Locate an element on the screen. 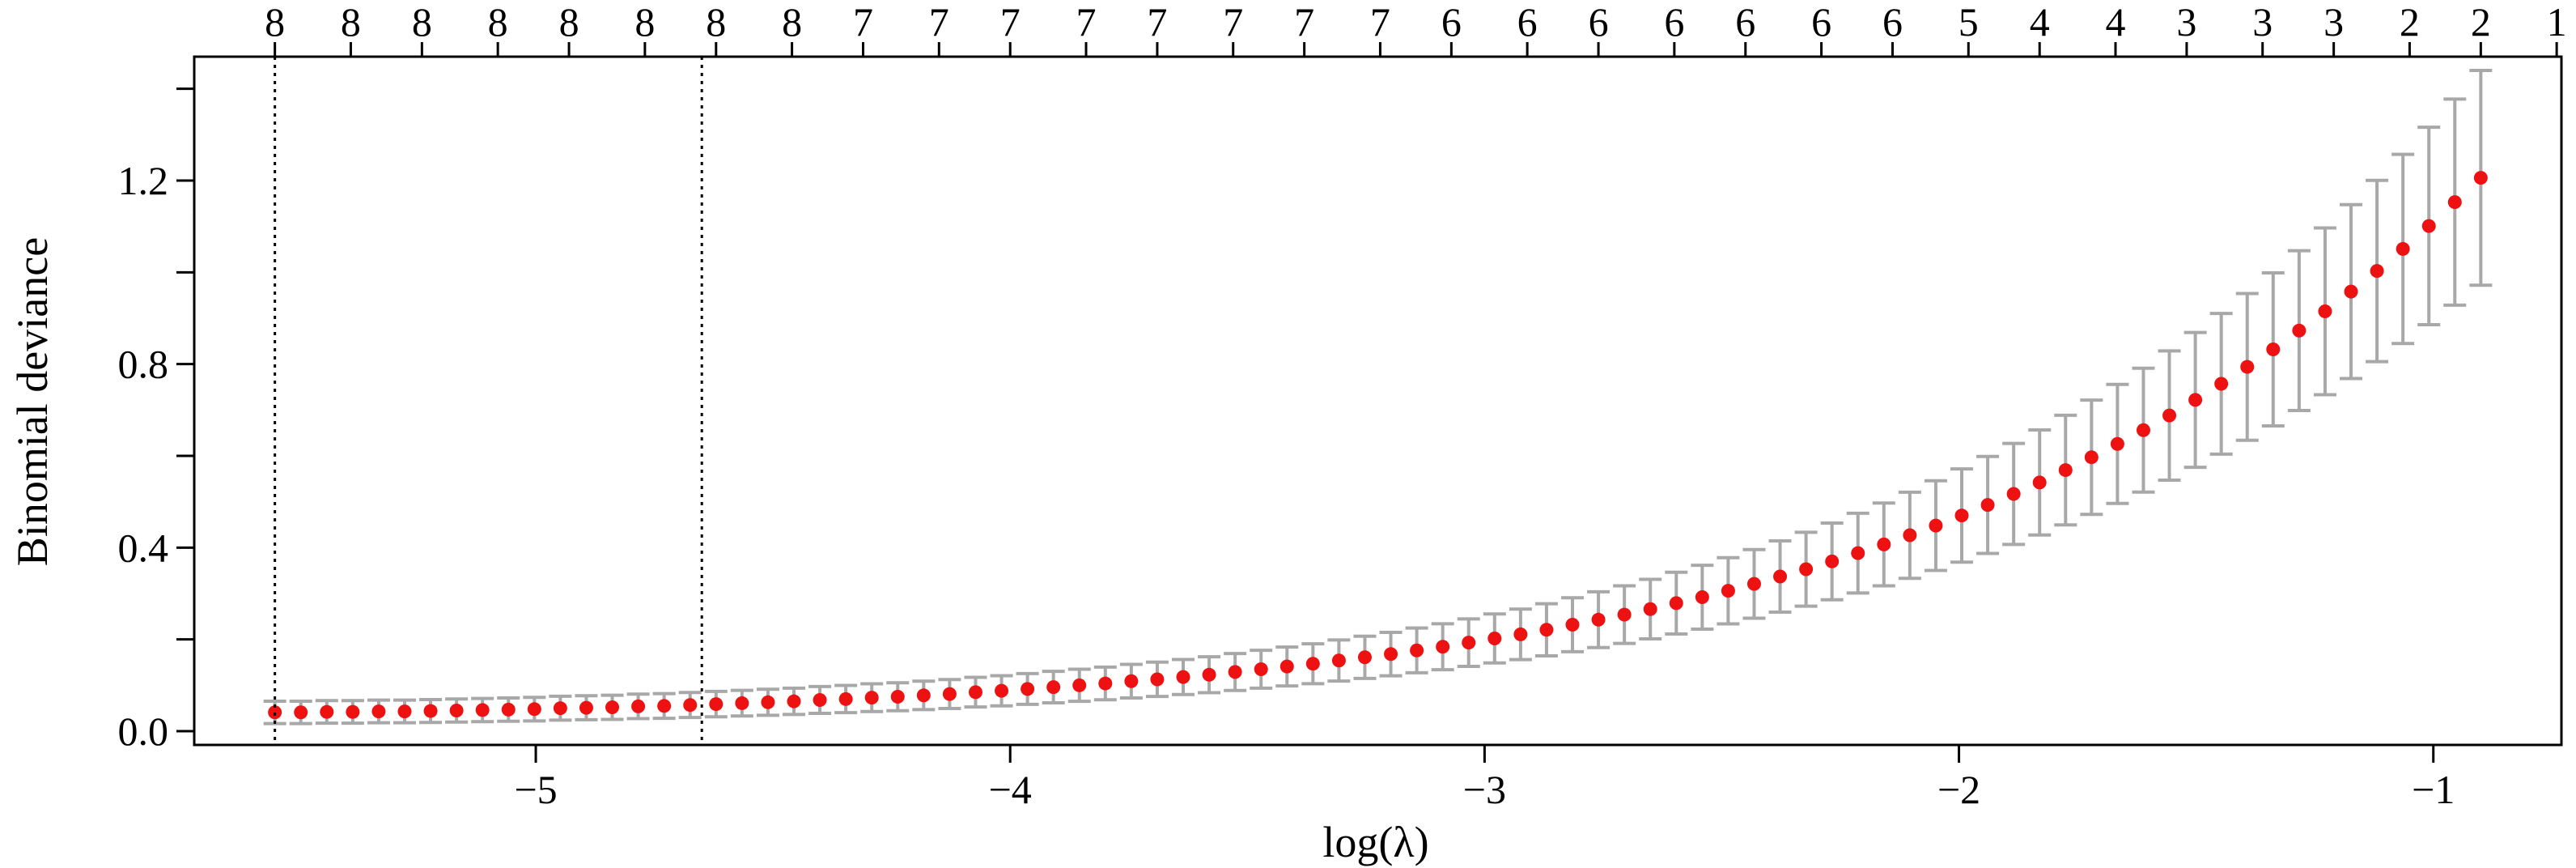 This screenshot has width=2576, height=868. y-axis: 0.0 0.4 0.8 1.2 is located at coordinates (156, 420).